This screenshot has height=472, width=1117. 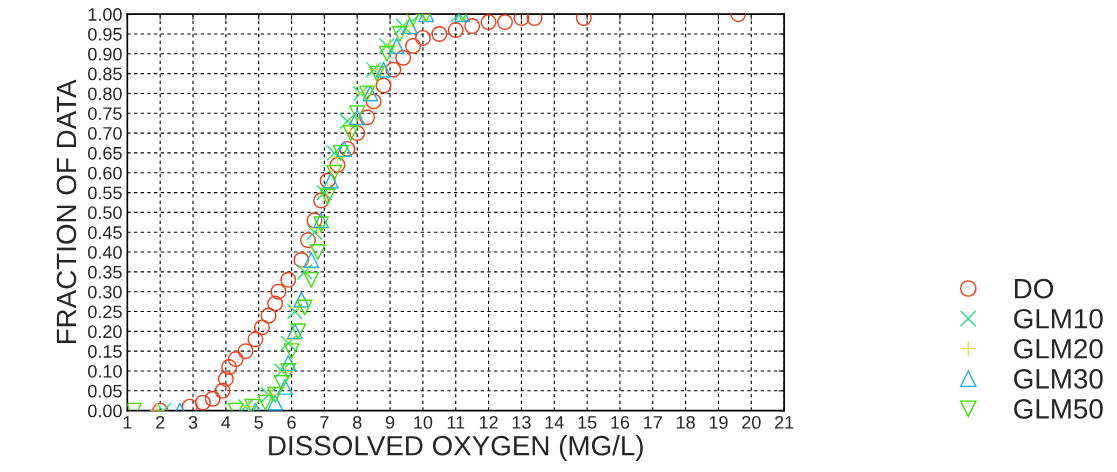 I want to click on legend-label: GLM50, so click(x=1058, y=409).